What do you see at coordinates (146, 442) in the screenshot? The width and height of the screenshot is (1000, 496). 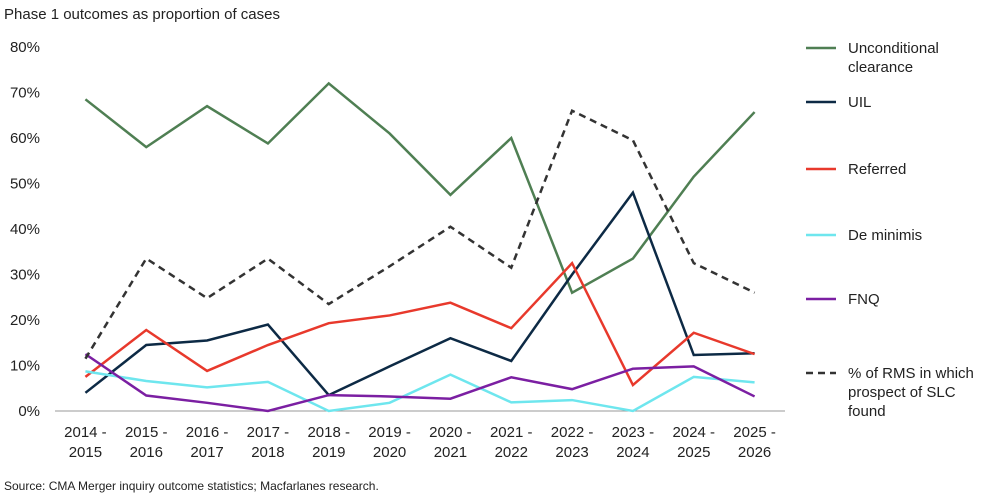 I see `x-tick-label: 2015 -2016` at bounding box center [146, 442].